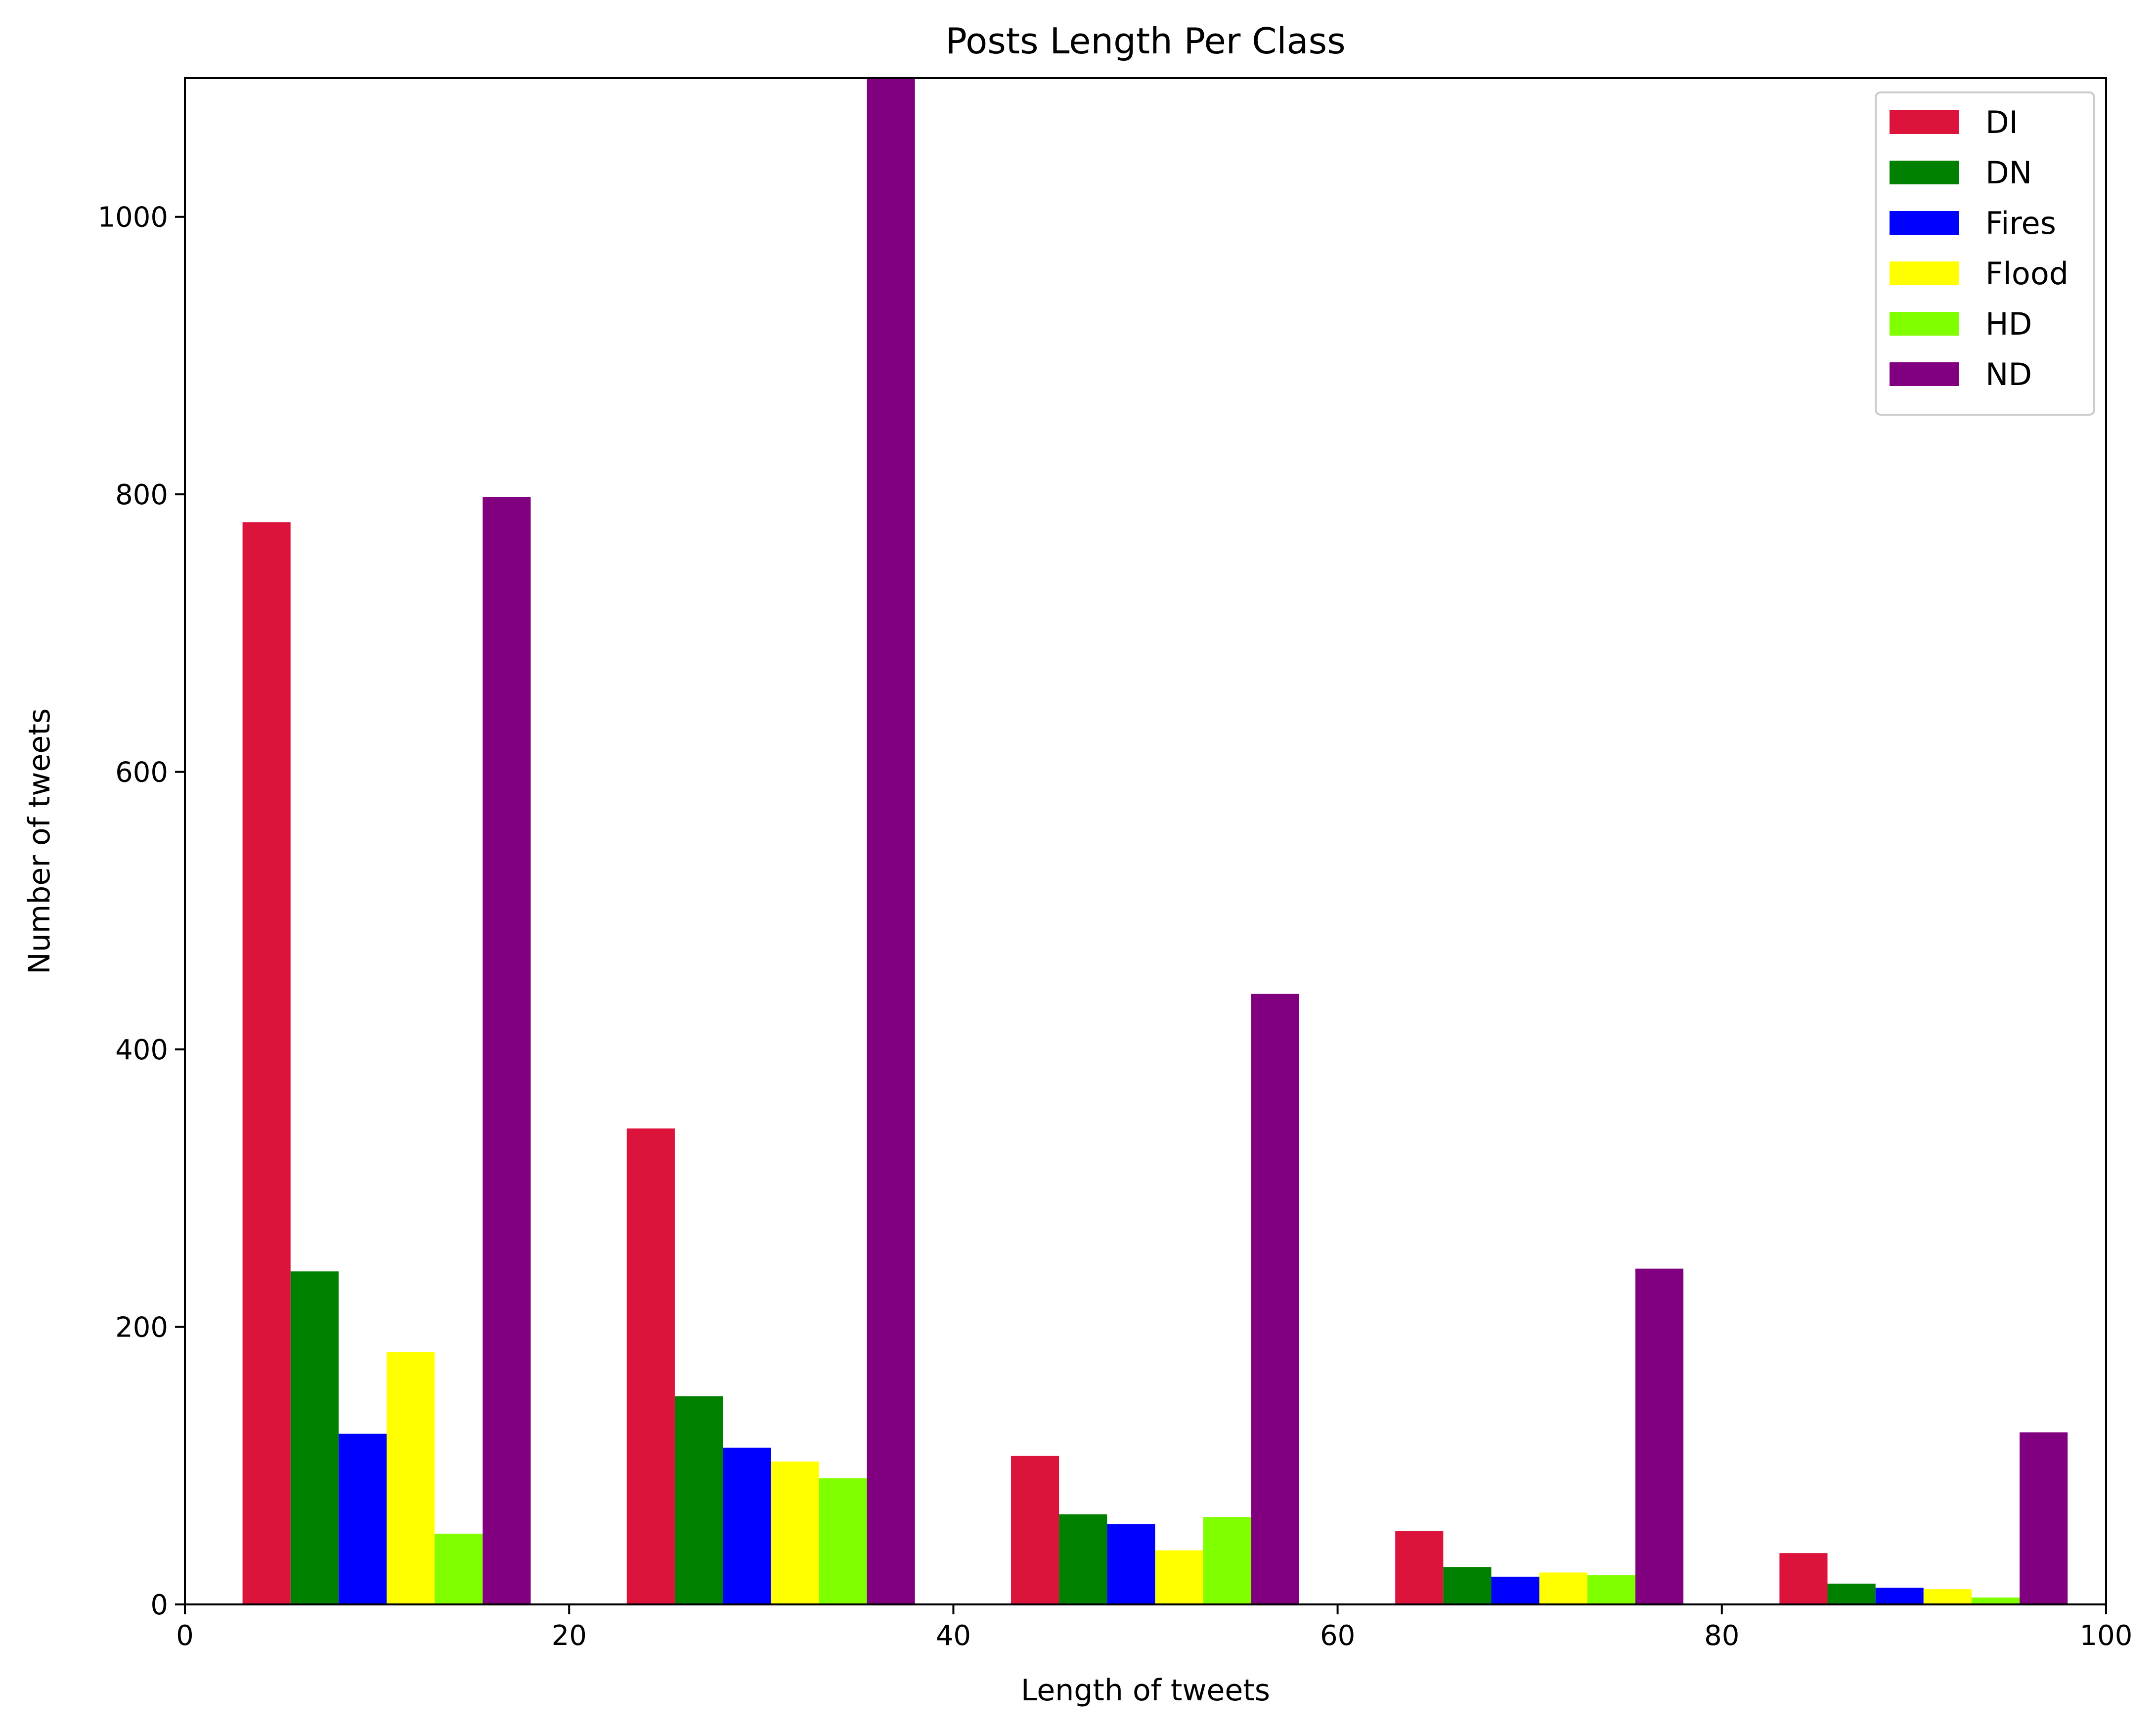 This screenshot has height=1728, width=2156. What do you see at coordinates (1337, 1636) in the screenshot?
I see `x-tick-label: 60` at bounding box center [1337, 1636].